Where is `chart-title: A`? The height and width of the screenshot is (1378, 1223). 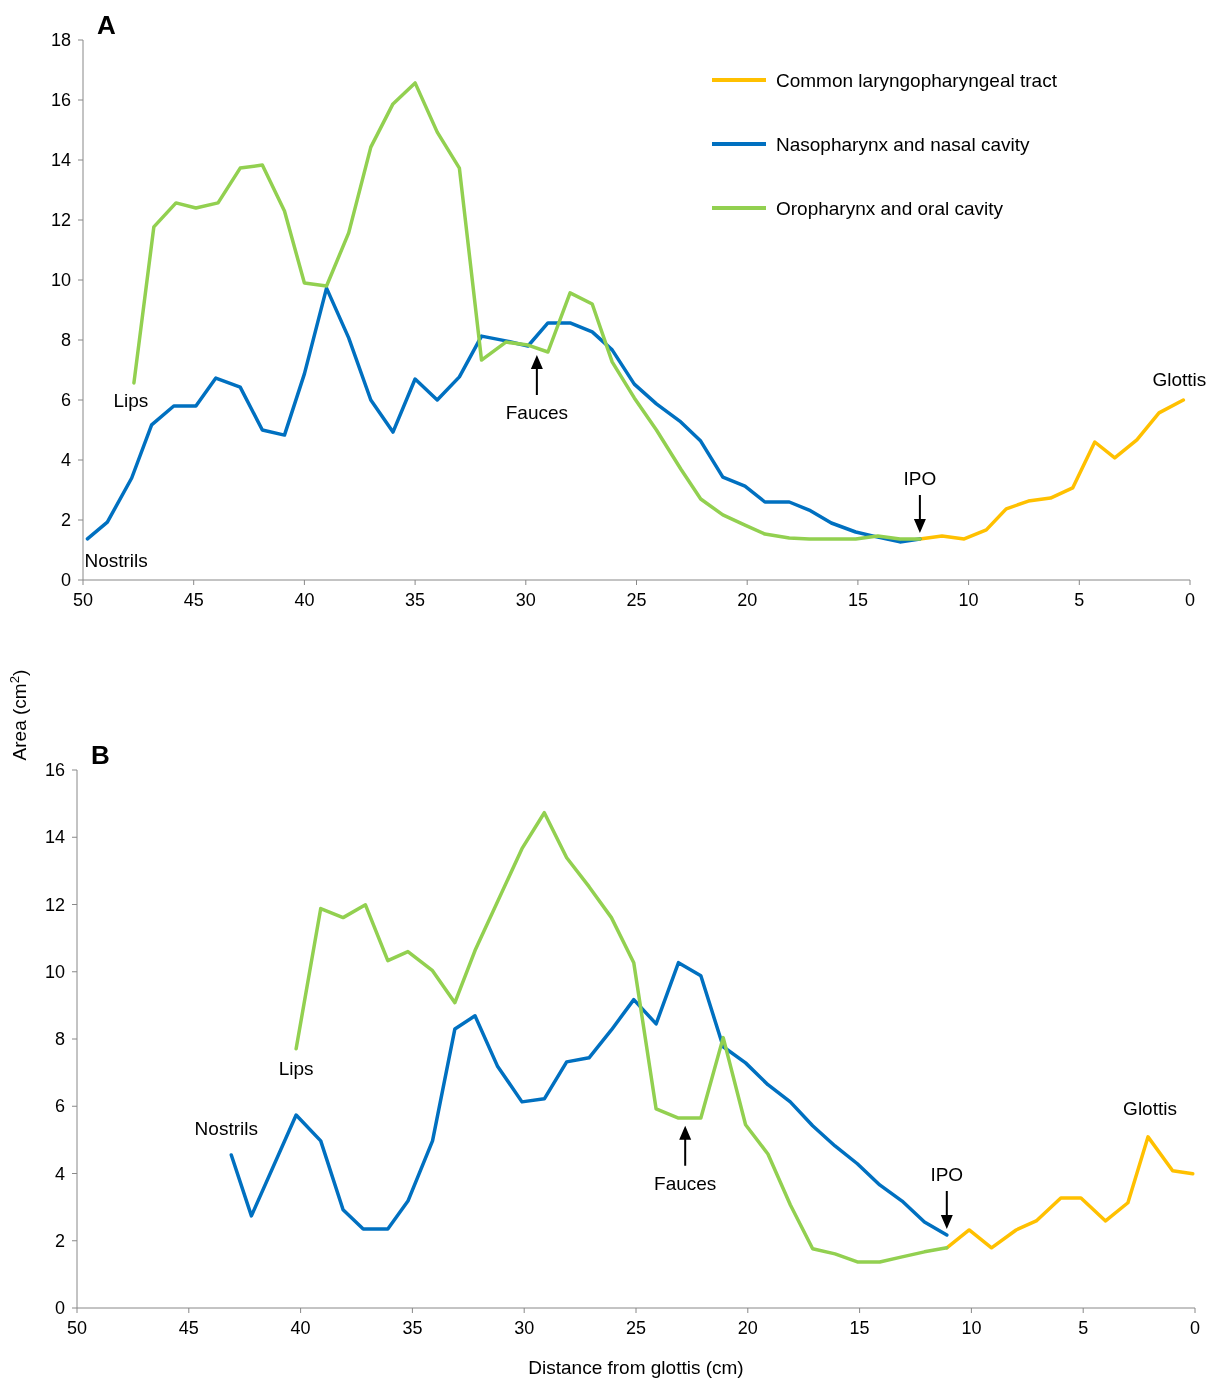
chart-title: A is located at coordinates (106, 25).